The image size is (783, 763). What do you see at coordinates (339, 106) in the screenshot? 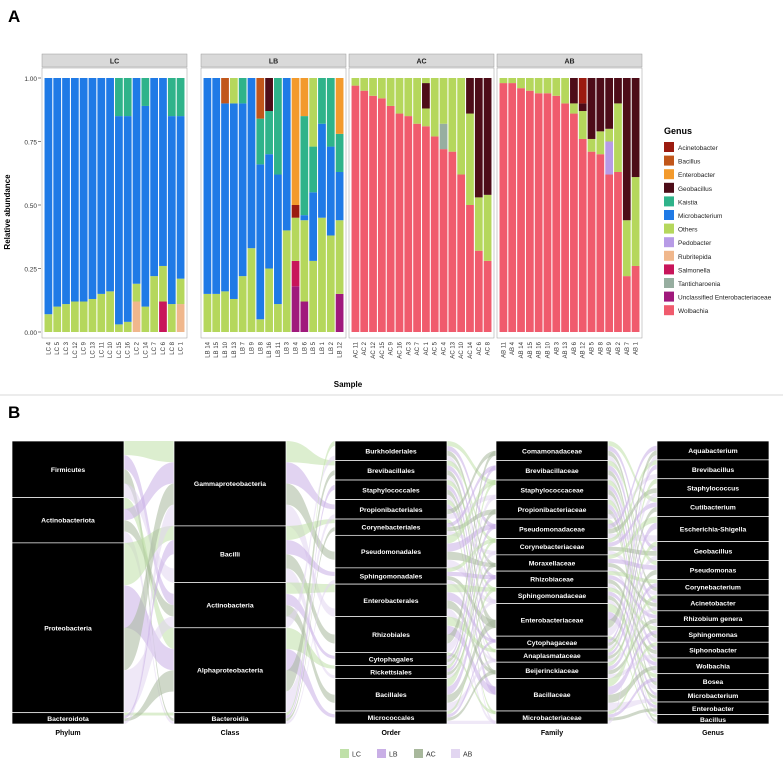
I see `bar-segment-enterobacter` at bounding box center [339, 106].